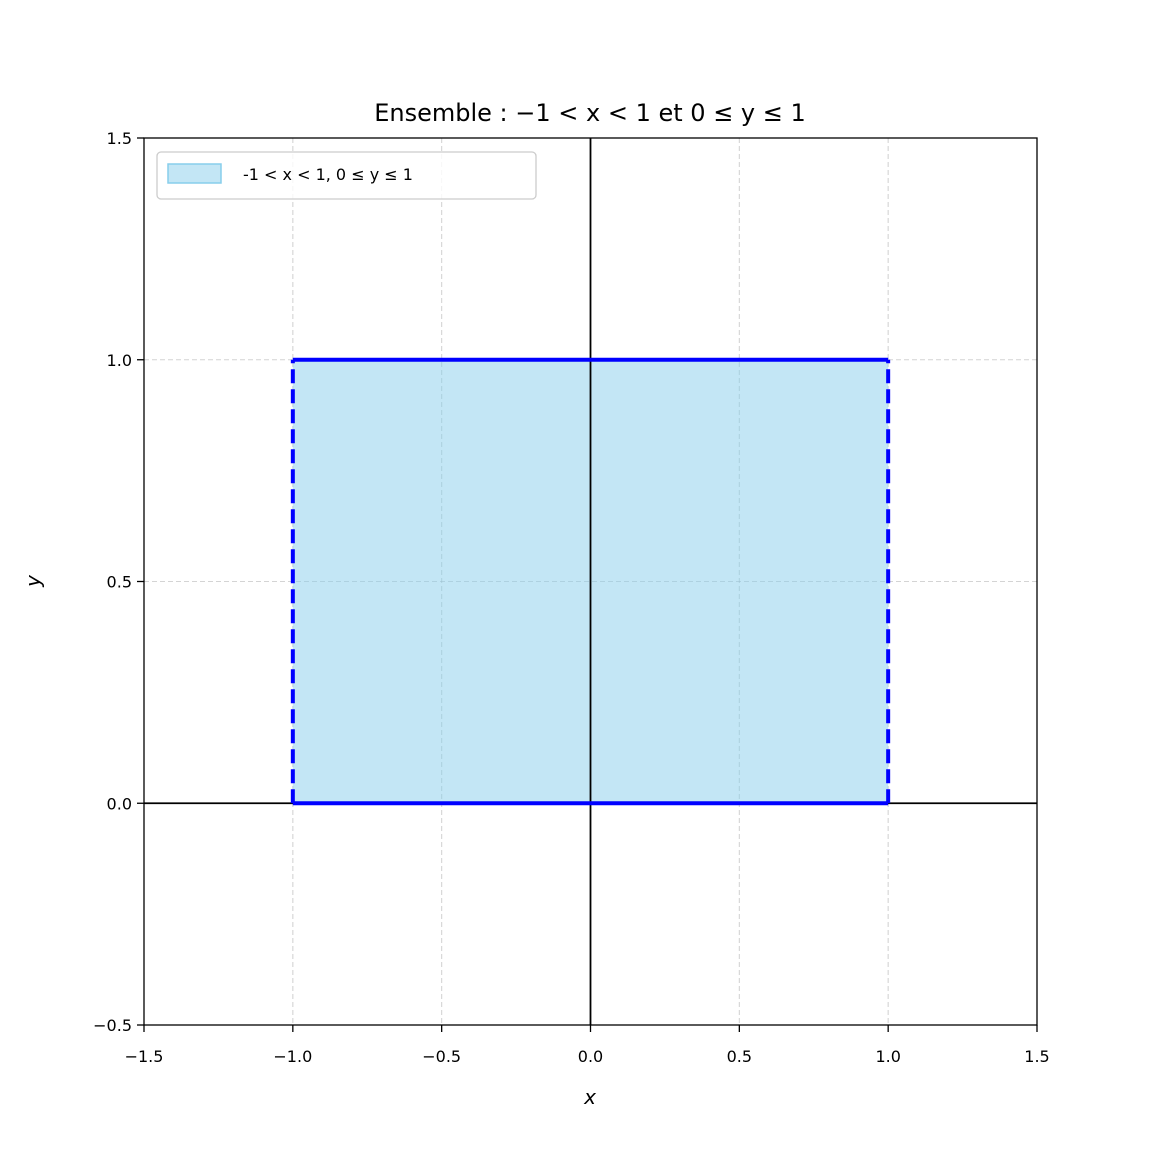  What do you see at coordinates (292, 1056) in the screenshot?
I see `x-tick-label: −1.0` at bounding box center [292, 1056].